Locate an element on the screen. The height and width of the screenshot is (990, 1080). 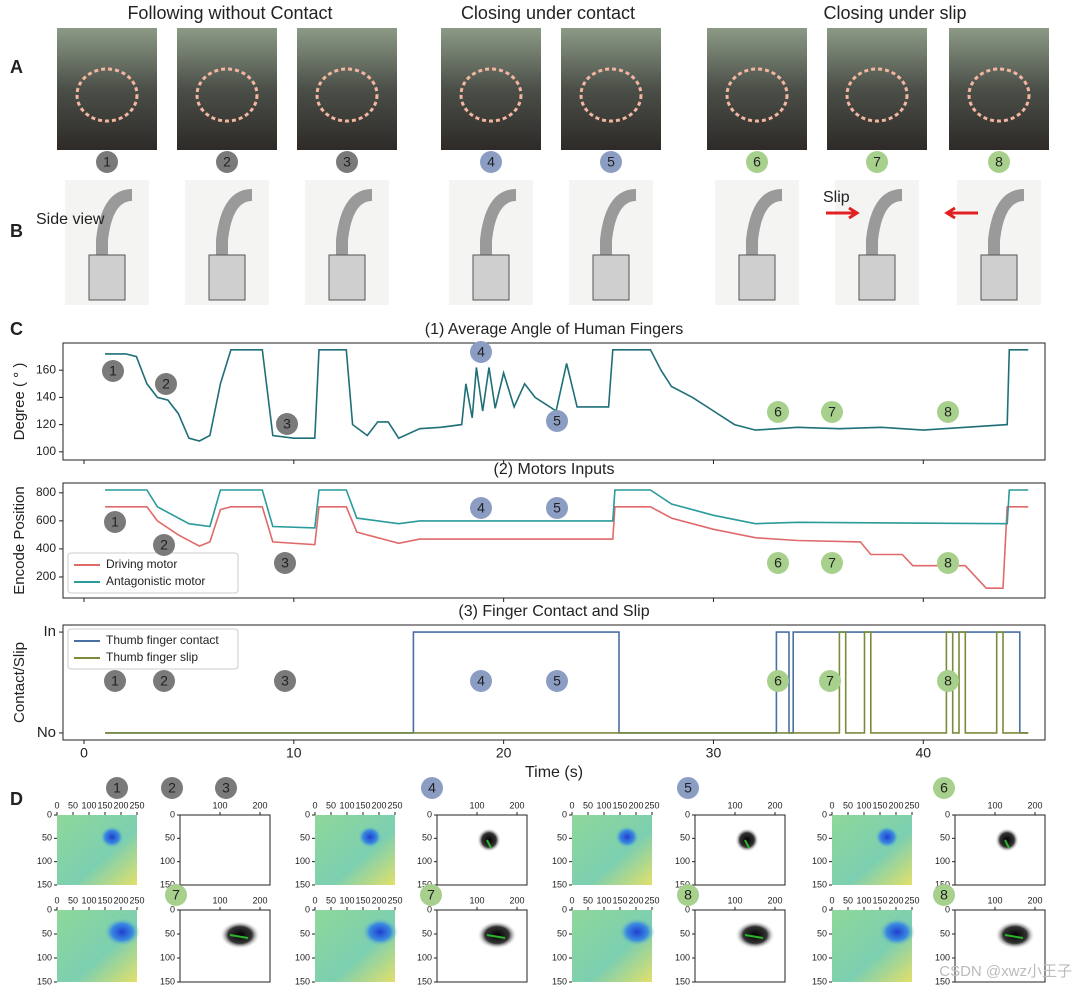
y-tick-label: 50 is located at coordinates (305, 933).